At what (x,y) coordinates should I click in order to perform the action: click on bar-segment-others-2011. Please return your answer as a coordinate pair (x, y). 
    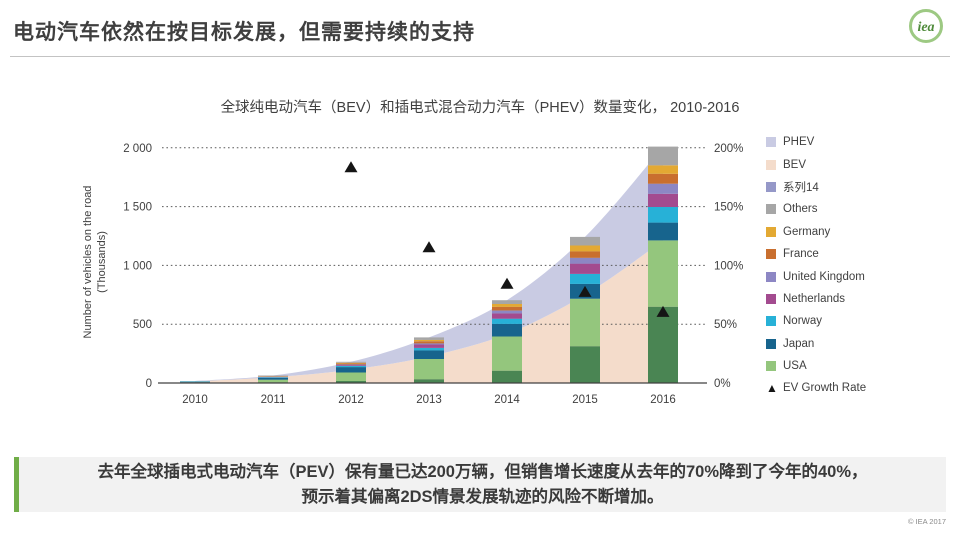
    Looking at the image, I should click on (273, 376).